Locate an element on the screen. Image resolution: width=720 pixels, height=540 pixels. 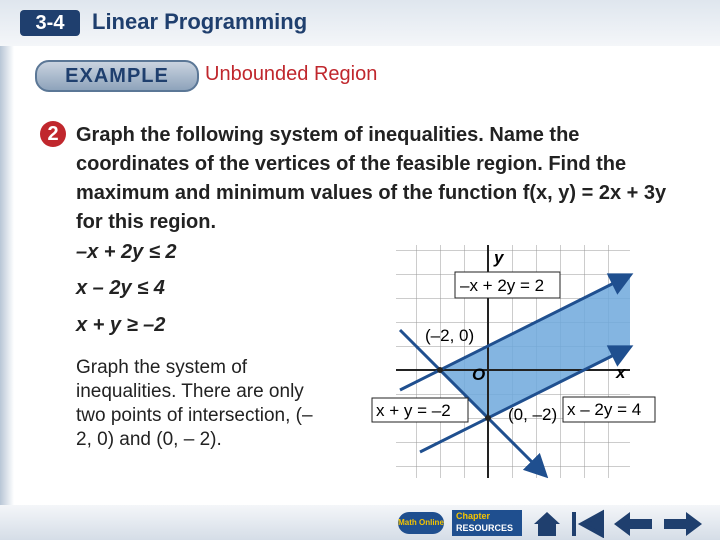
lesson-badge: 3-4 is located at coordinates (50, 23).